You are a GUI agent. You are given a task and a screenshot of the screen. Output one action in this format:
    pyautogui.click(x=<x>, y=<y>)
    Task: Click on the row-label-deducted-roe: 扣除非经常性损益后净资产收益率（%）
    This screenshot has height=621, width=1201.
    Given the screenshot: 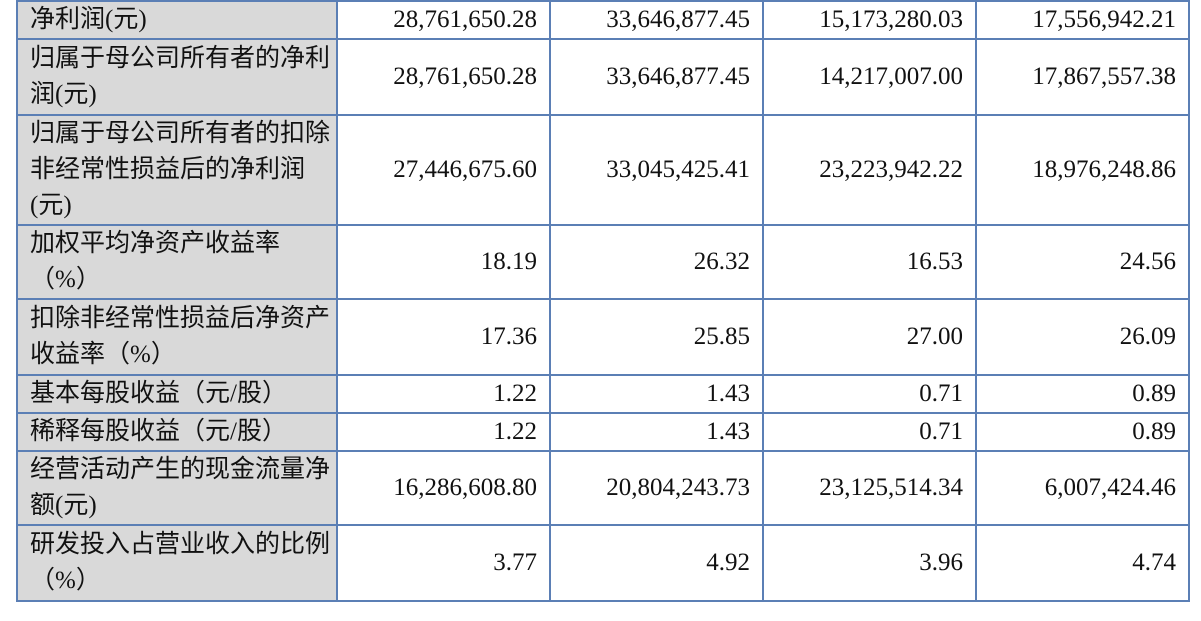 What is the action you would take?
    pyautogui.click(x=177, y=337)
    